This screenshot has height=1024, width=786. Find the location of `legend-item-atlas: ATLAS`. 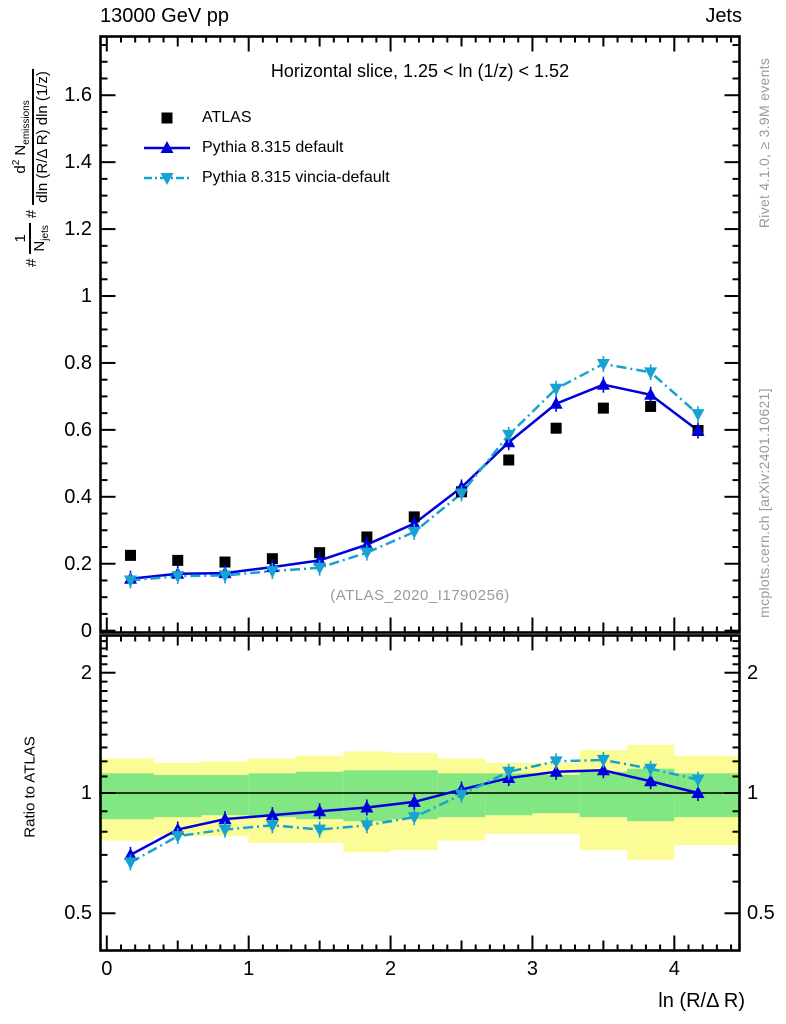

legend-item-atlas: ATLAS is located at coordinates (266, 118).